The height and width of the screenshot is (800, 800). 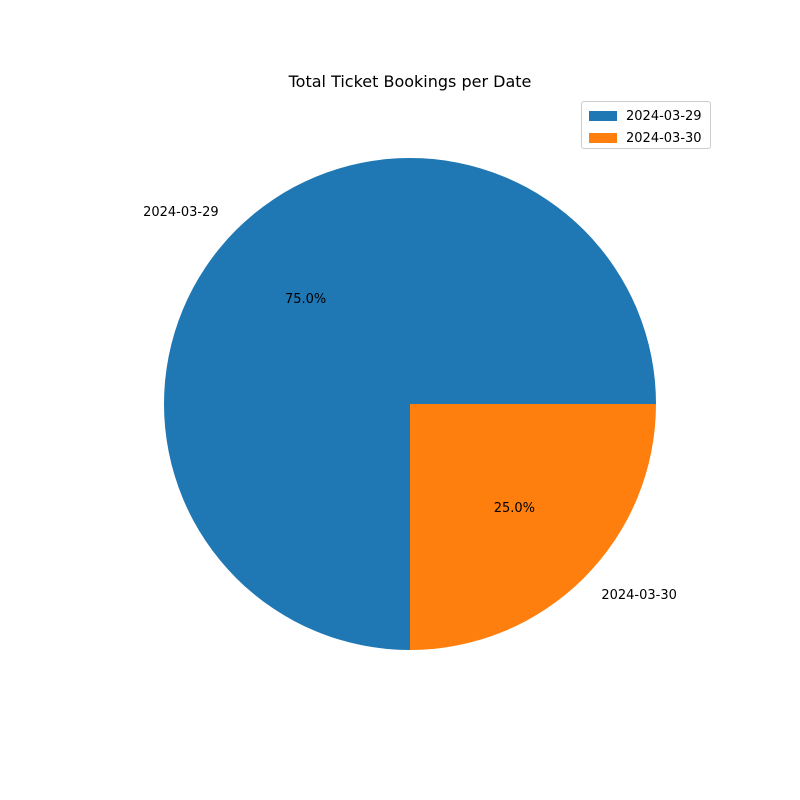 I want to click on legend-item-2024-03-29: 2024-03-29, so click(x=645, y=116).